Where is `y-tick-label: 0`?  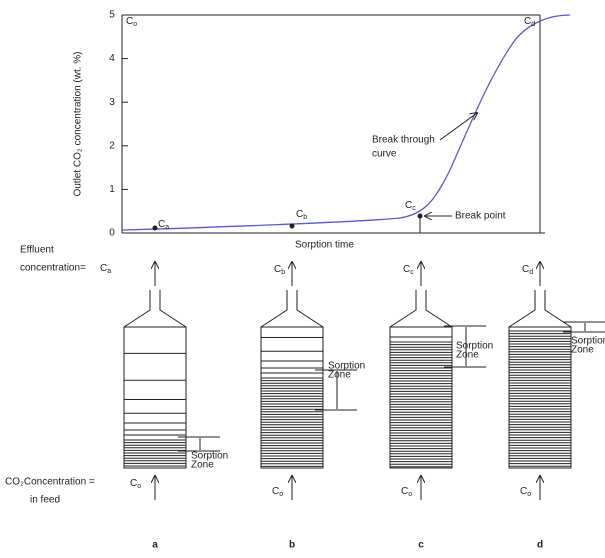 y-tick-label: 0 is located at coordinates (112, 233).